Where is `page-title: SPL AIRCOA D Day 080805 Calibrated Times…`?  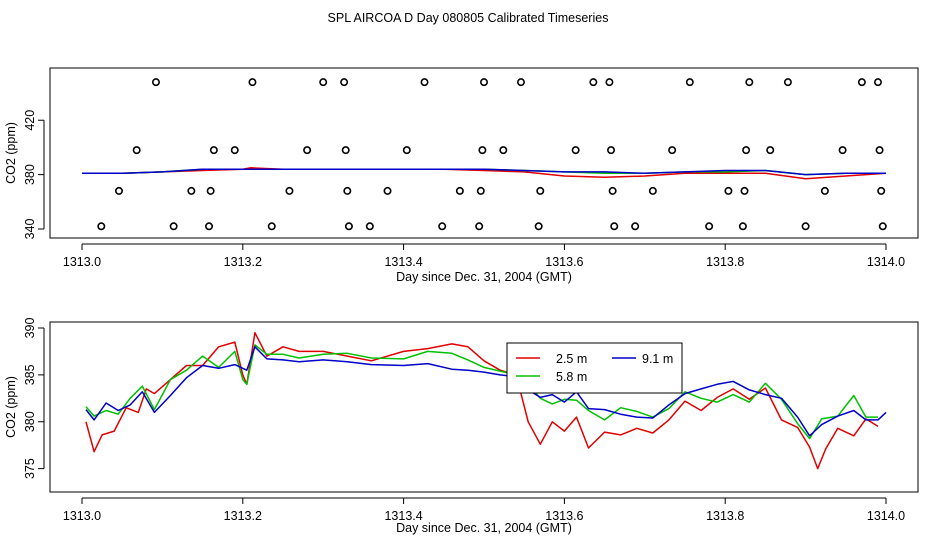 page-title: SPL AIRCOA D Day 080805 Calibrated Times… is located at coordinates (468, 18).